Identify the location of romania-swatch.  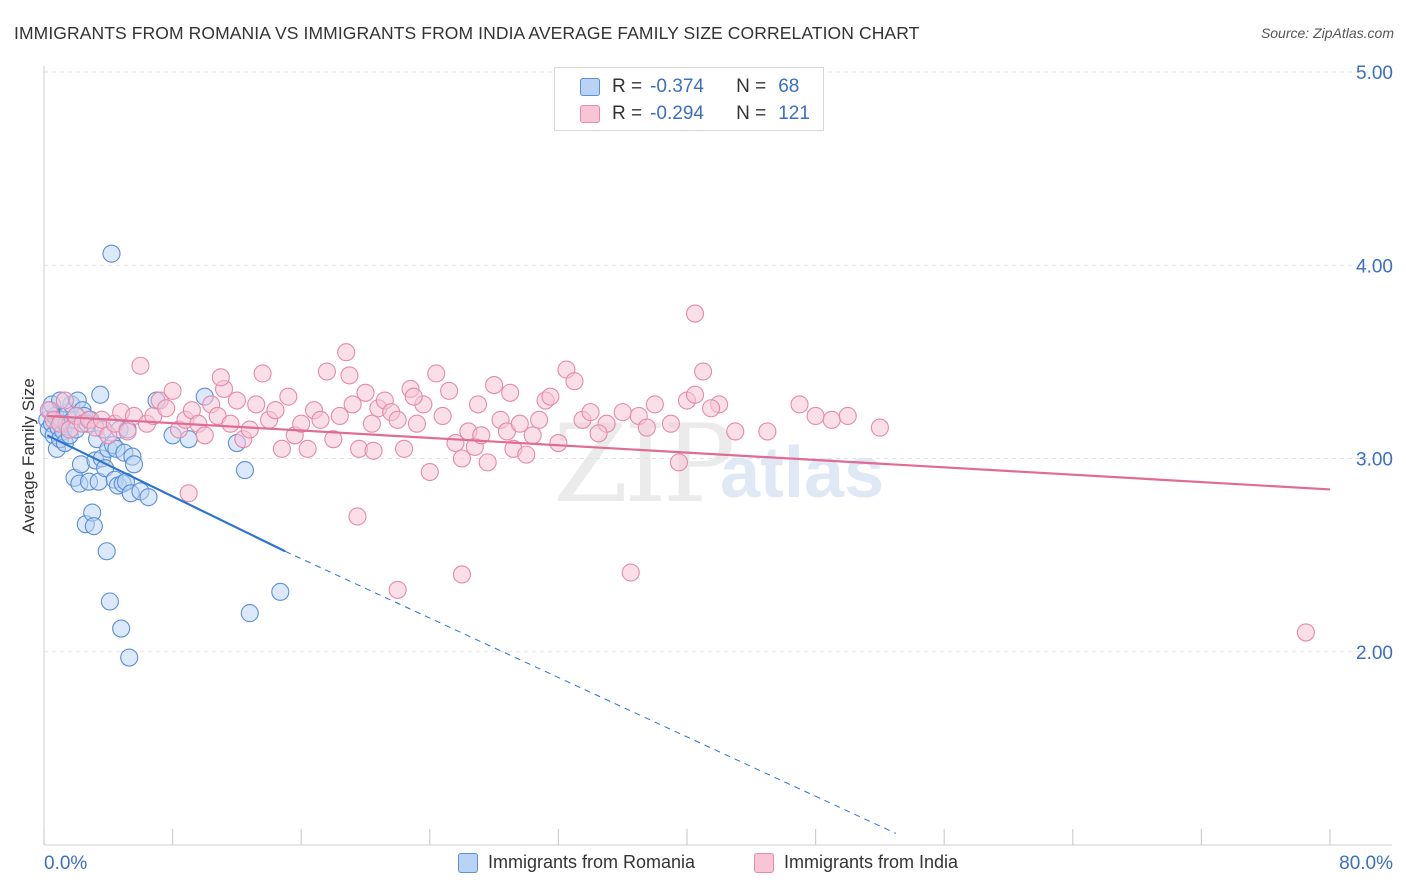
(590, 87).